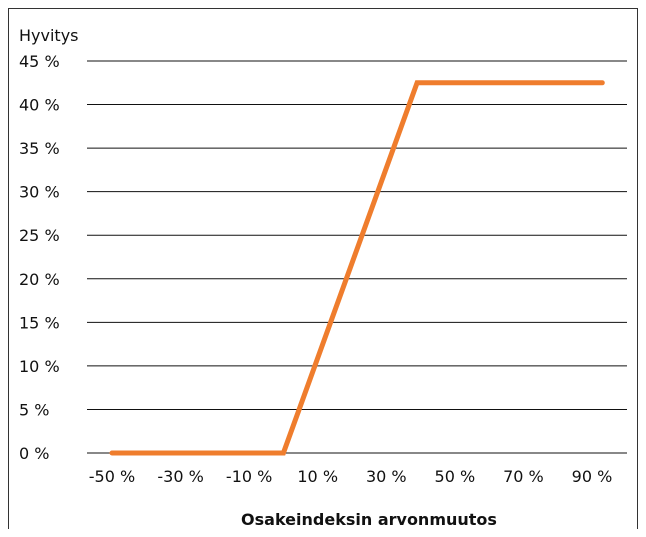  I want to click on x-axis-ticks: -50 % -30 % -10 % 10 % 30 % 50 % 70 % 90 %, so click(351, 476).